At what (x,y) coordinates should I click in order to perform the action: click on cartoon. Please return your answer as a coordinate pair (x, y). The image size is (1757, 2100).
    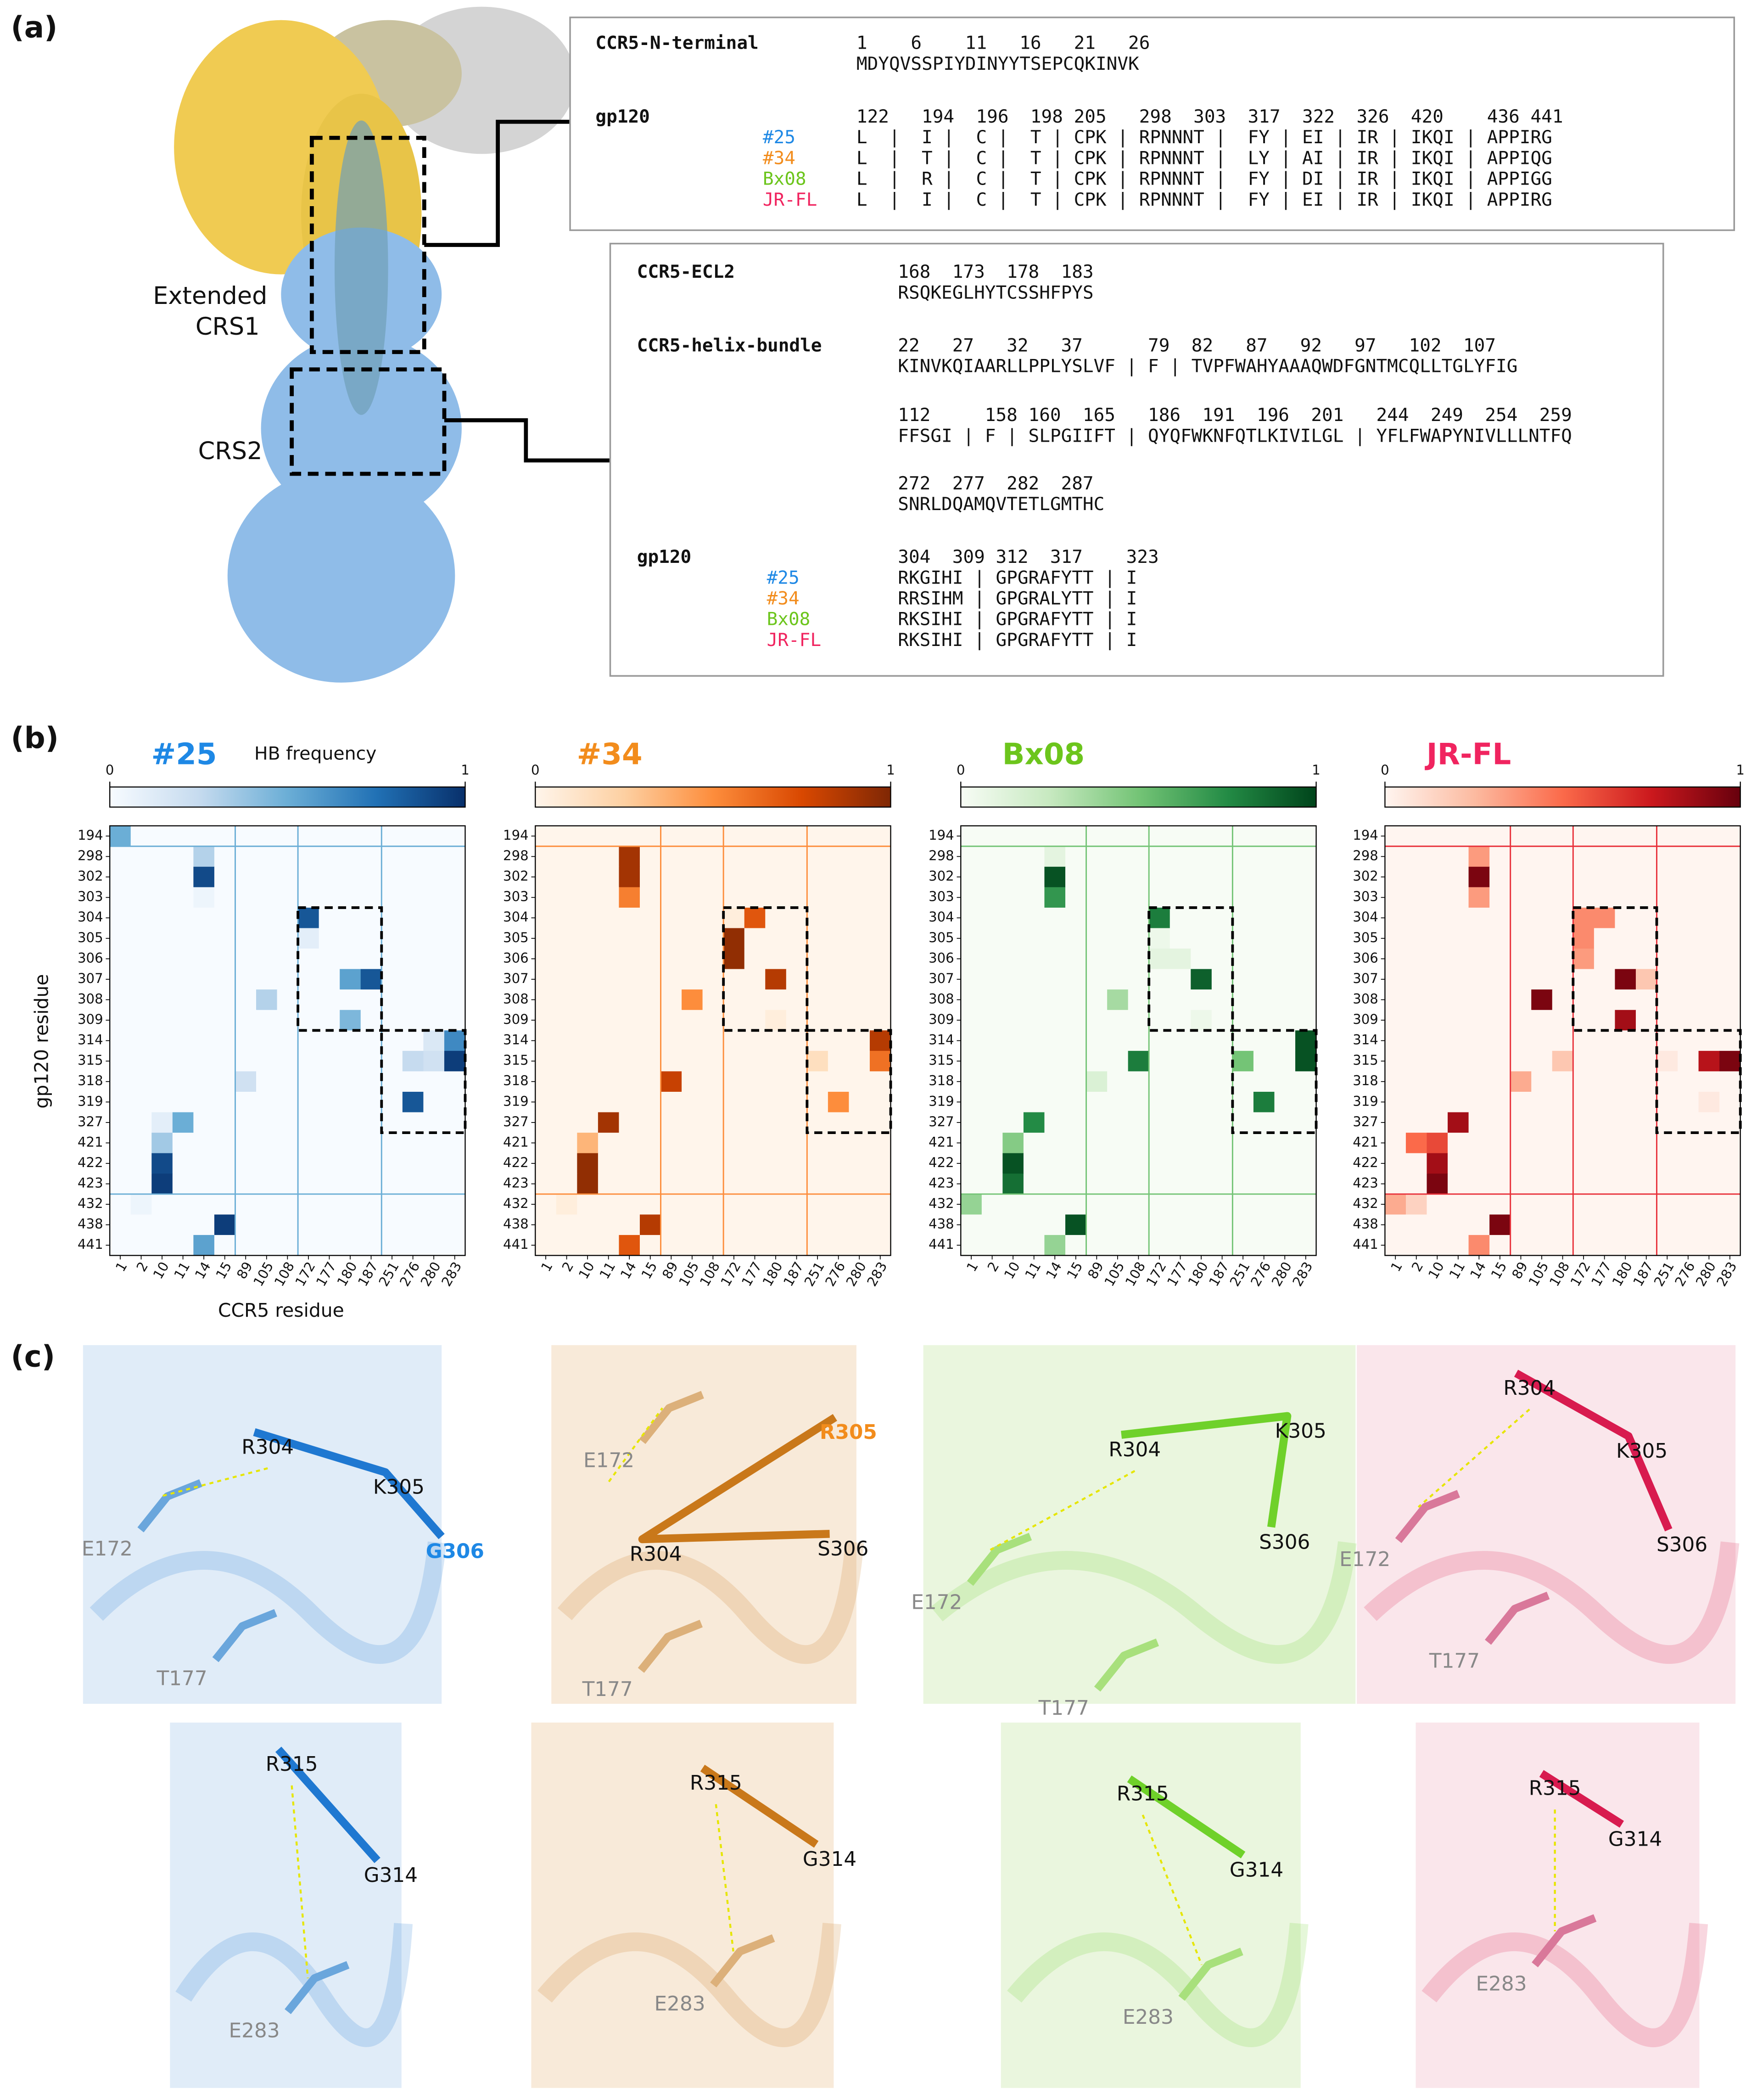
    Looking at the image, I should click on (689, 1984).